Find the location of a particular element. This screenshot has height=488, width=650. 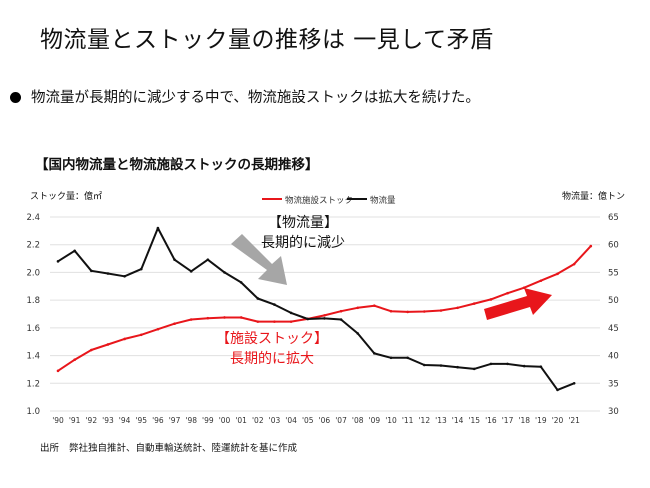

x-tick-label: '16 is located at coordinates (491, 420).